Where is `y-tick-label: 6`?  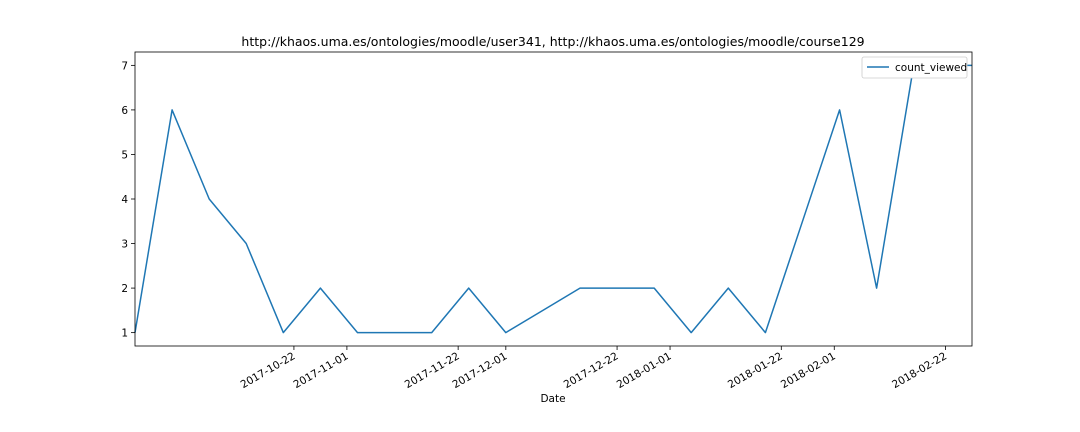
y-tick-label: 6 is located at coordinates (124, 111).